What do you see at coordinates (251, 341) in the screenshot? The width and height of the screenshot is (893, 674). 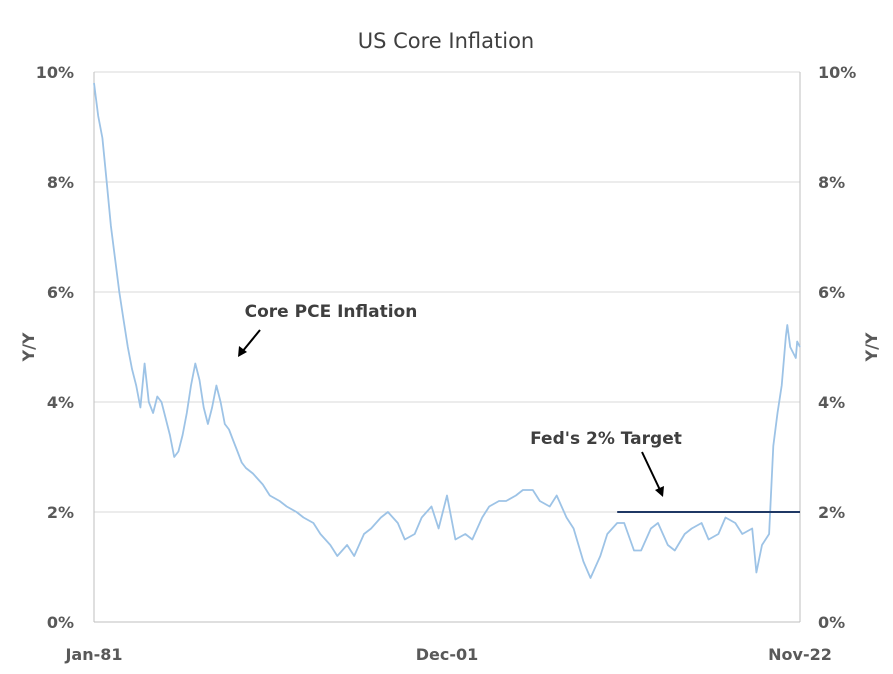 I see `annotation-core-pce-arrow` at bounding box center [251, 341].